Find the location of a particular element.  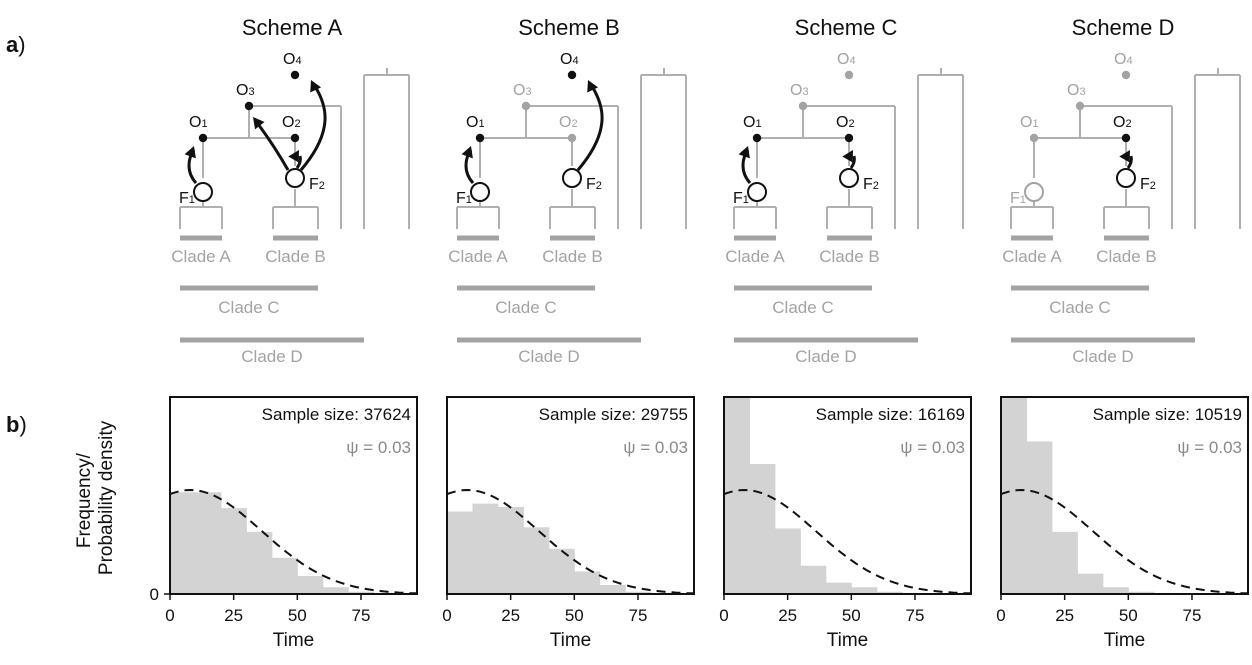

psi-label: ψ = 0.03 is located at coordinates (378, 447).